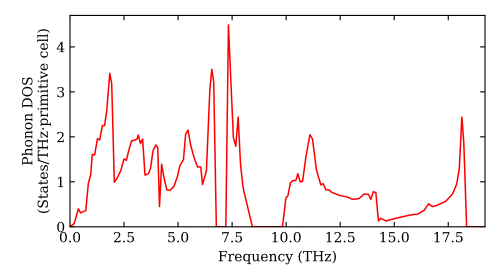  Describe the element at coordinates (60, 137) in the screenshot. I see `y-tick-label: 2` at that location.